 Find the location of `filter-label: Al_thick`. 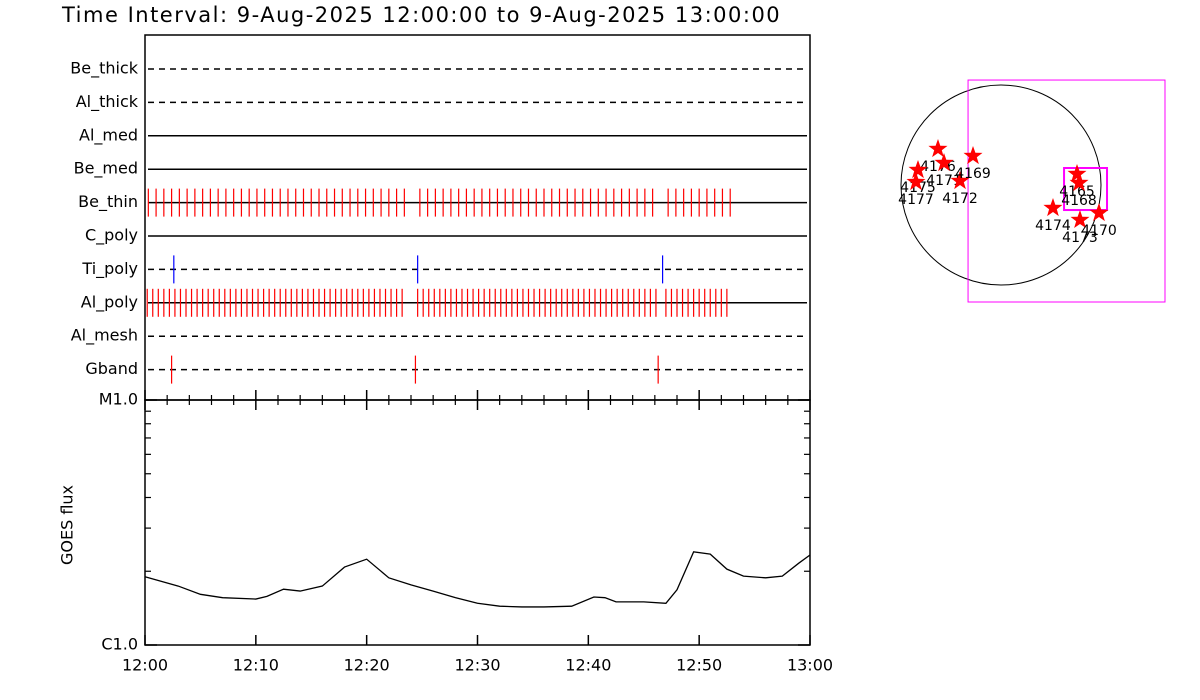

filter-label: Al_thick is located at coordinates (107, 102).